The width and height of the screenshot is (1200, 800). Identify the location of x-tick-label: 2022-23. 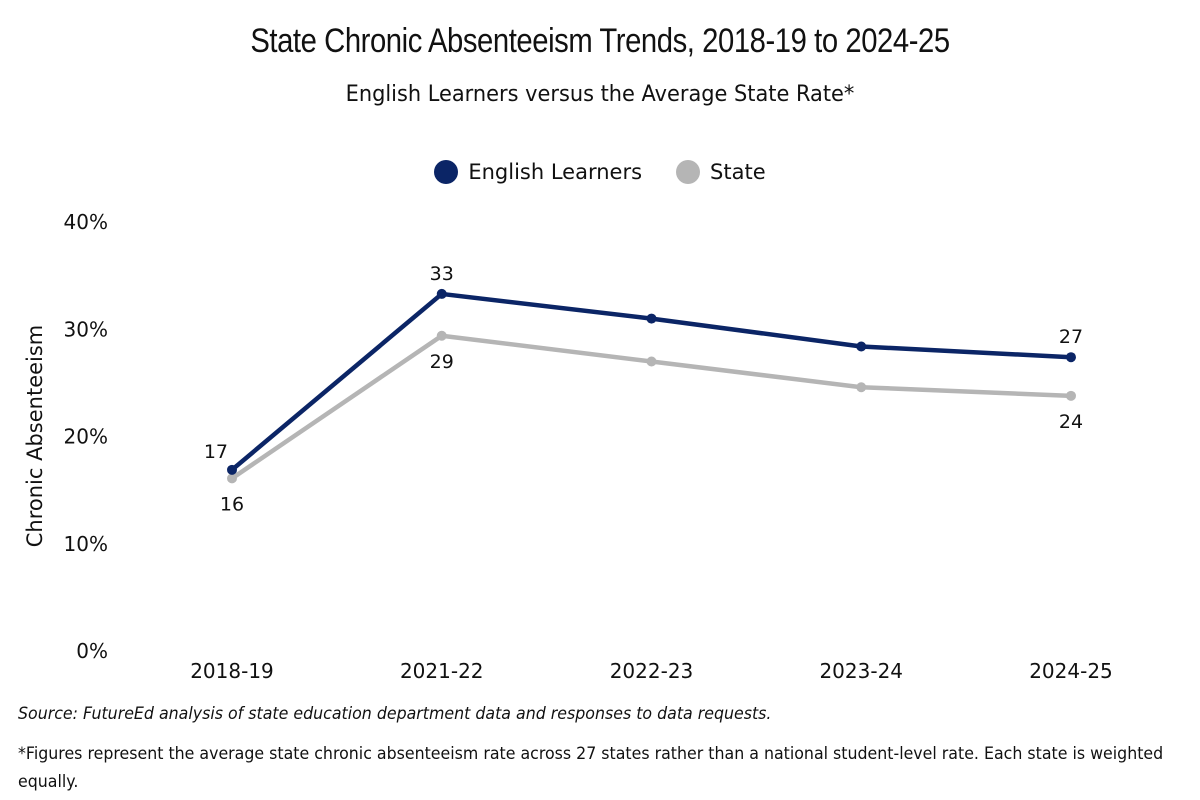
(652, 671).